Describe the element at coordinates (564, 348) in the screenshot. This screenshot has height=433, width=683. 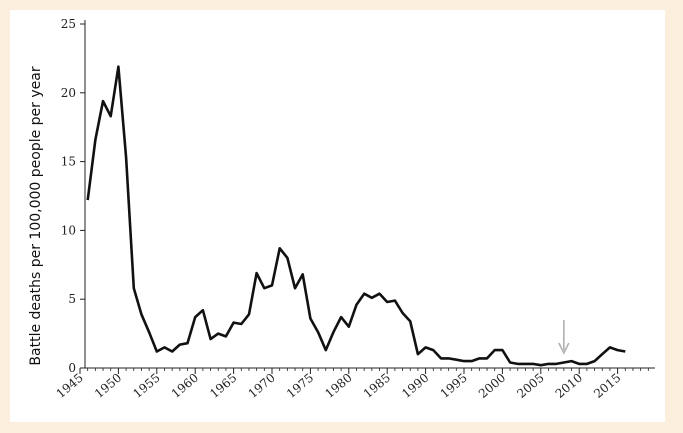
I see `annotation-arrow-head` at that location.